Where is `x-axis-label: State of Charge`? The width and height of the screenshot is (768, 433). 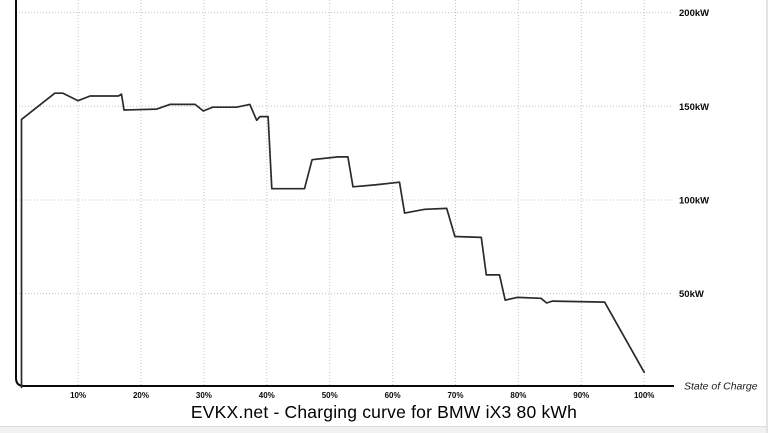 x-axis-label: State of Charge is located at coordinates (721, 387).